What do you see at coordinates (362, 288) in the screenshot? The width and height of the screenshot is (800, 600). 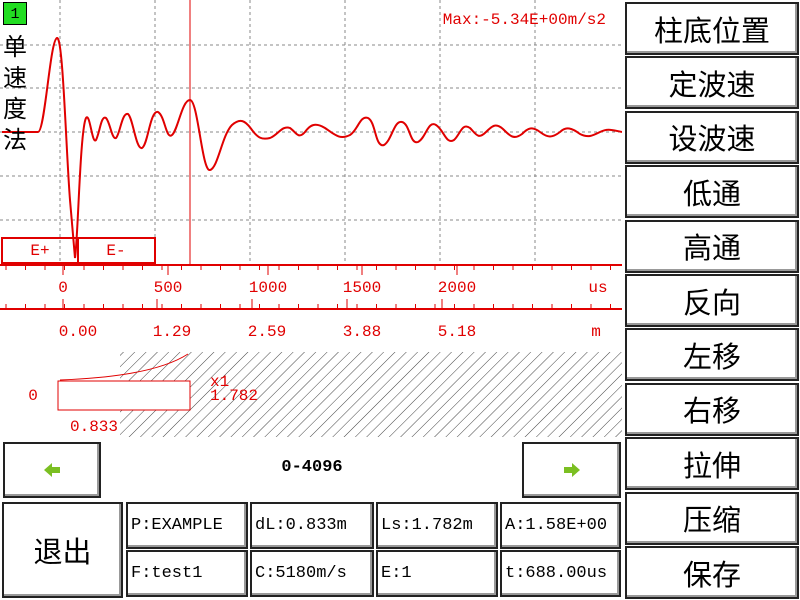 I see `time-tick-label: 1500` at bounding box center [362, 288].